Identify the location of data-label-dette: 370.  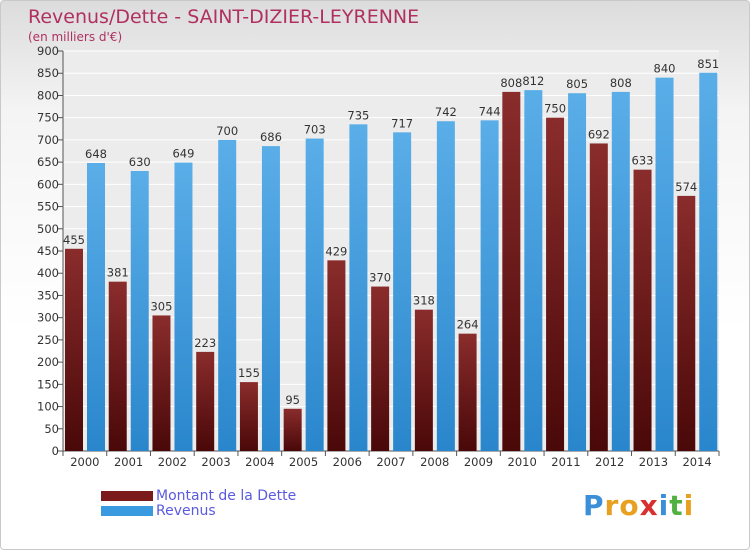
(380, 278).